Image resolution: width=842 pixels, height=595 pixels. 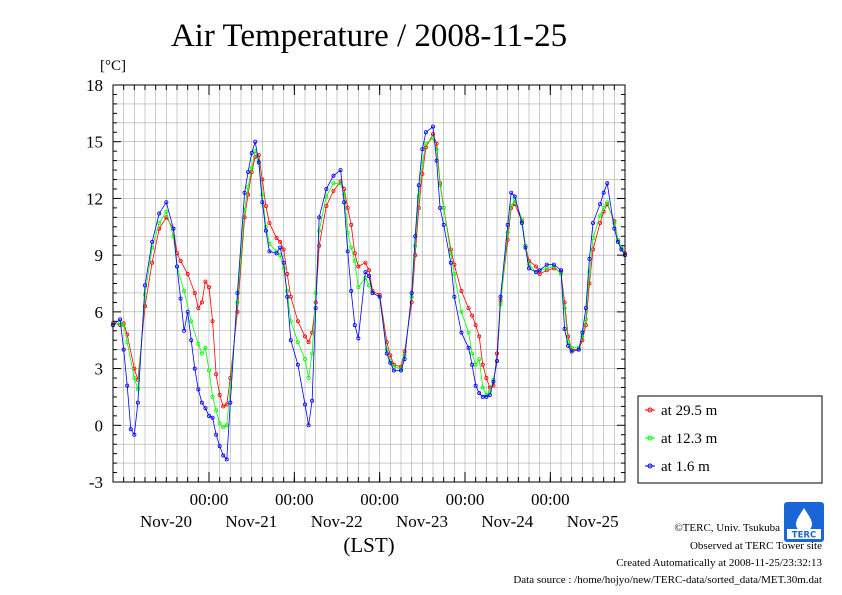 What do you see at coordinates (99, 369) in the screenshot?
I see `y-tick-label: 3` at bounding box center [99, 369].